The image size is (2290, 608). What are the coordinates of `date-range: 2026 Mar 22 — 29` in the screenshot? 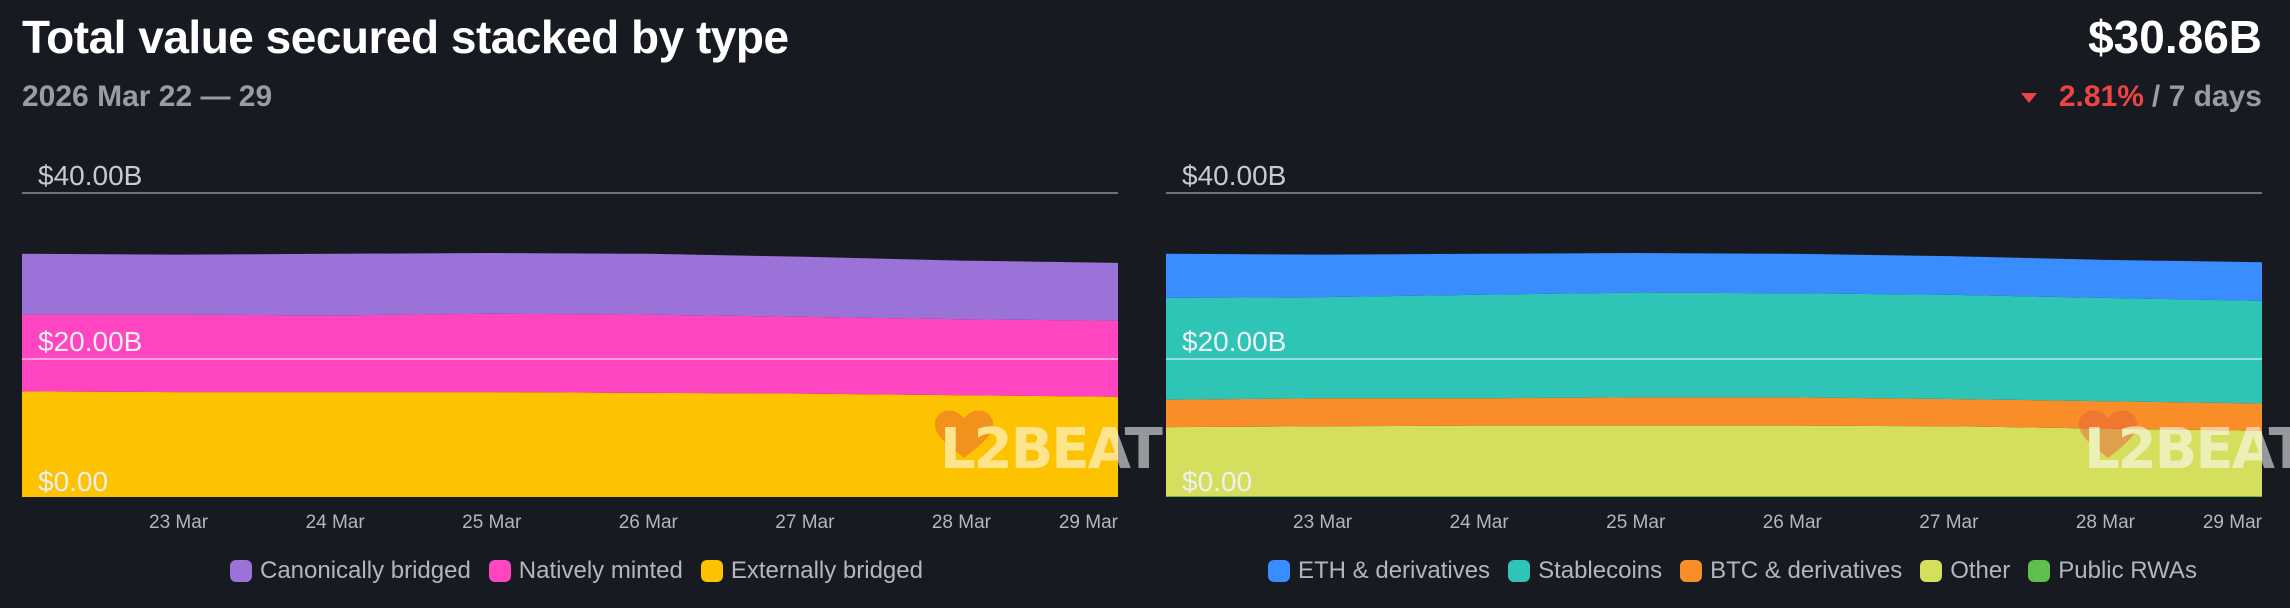 It's located at (147, 96).